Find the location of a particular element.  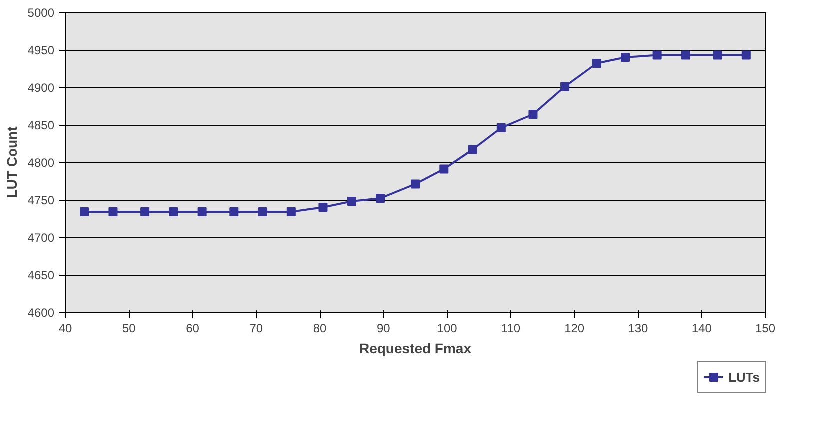

x-tick-label: 140 is located at coordinates (702, 329).